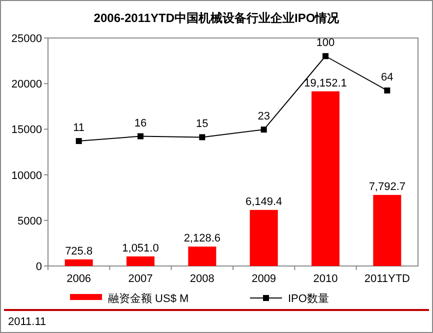 The width and height of the screenshot is (433, 333). What do you see at coordinates (202, 279) in the screenshot?
I see `x-tick-label: 2008` at bounding box center [202, 279].